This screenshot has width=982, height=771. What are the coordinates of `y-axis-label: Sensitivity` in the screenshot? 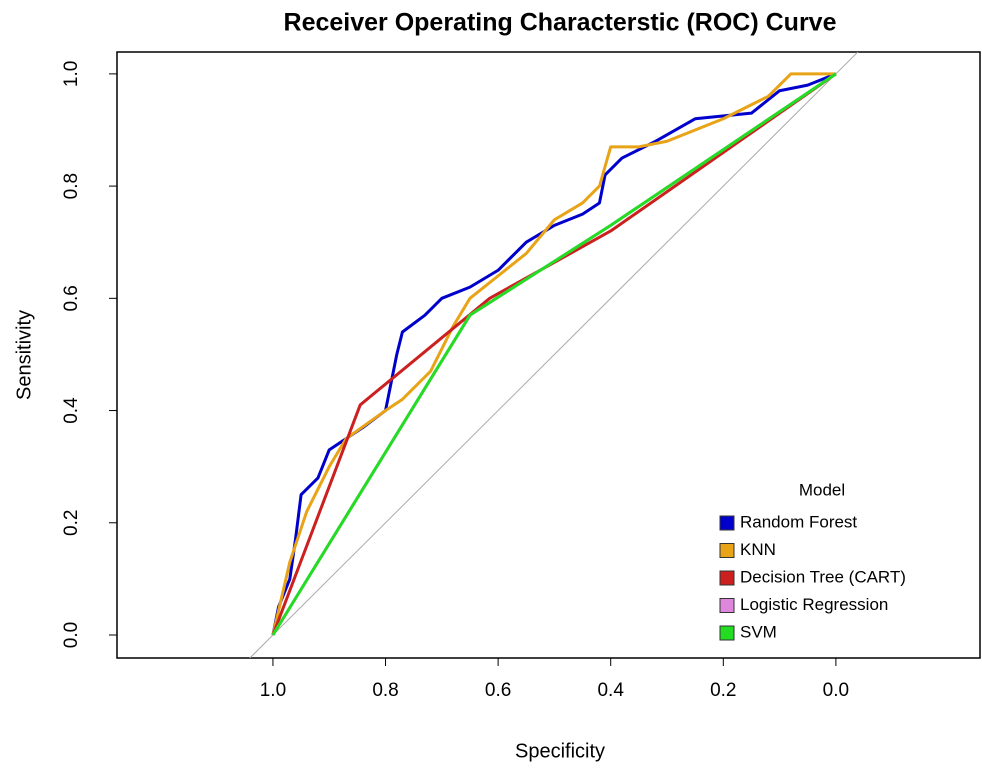 It's located at (24, 355).